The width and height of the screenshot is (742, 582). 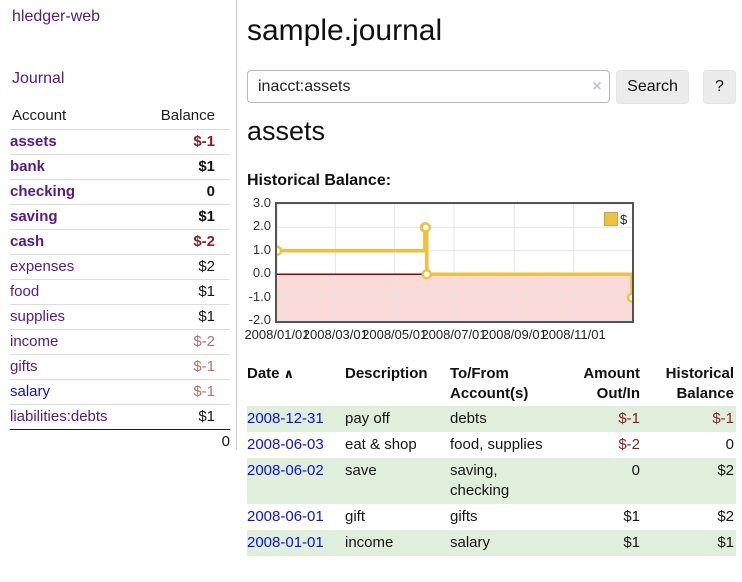 What do you see at coordinates (120, 317) in the screenshot?
I see `table-row: supplies $1` at bounding box center [120, 317].